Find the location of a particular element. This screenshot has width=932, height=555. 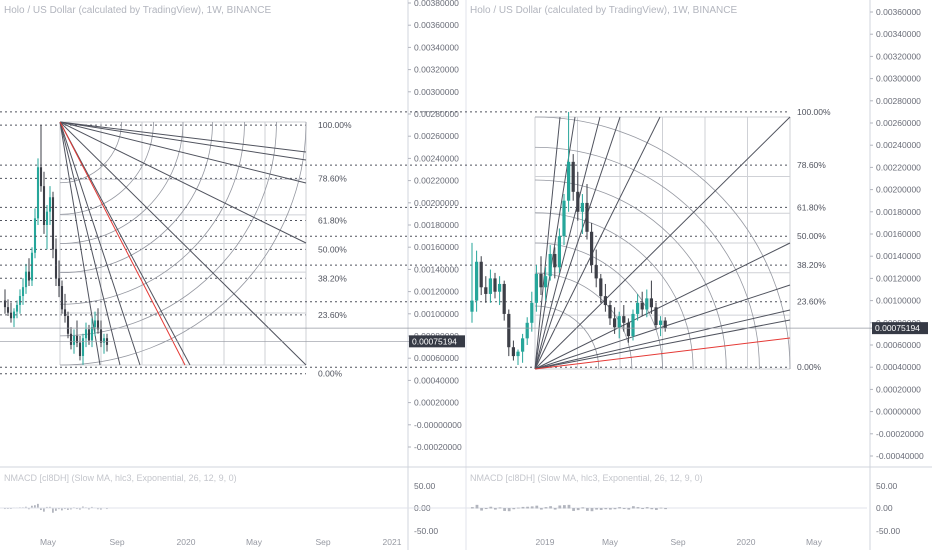

price-axis-label: 0.00260000 is located at coordinates (436, 136).